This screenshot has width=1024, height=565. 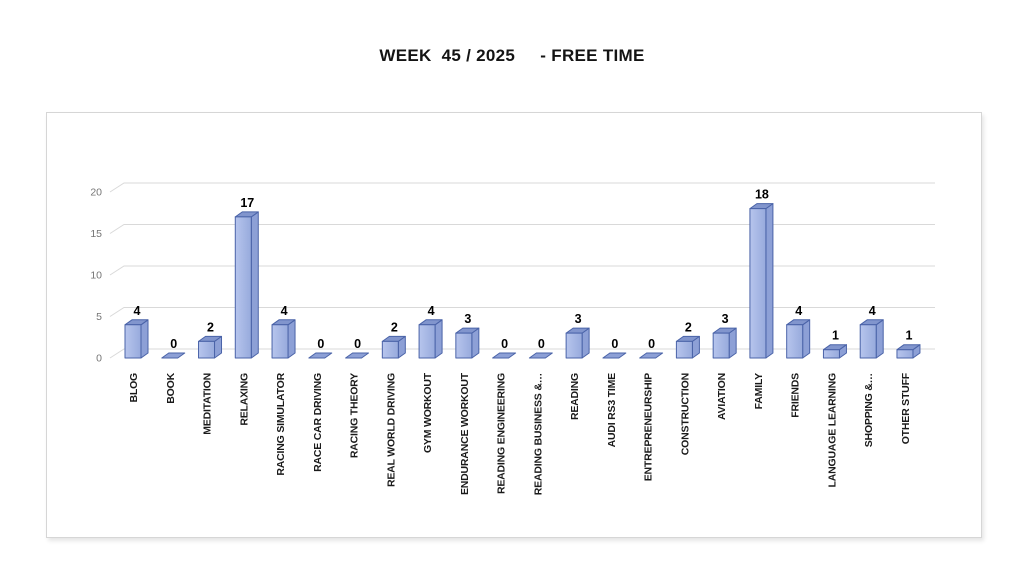 I want to click on bar-value-label: 18, so click(x=762, y=195).